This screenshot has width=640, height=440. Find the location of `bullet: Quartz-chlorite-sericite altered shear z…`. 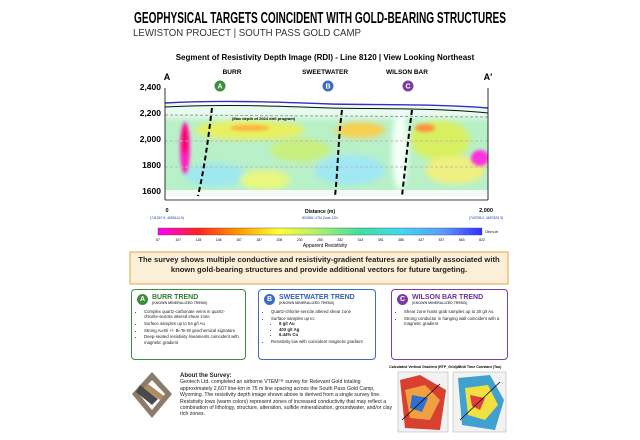

bullet: Quartz-chlorite-sericite altered shear z… is located at coordinates (320, 311).